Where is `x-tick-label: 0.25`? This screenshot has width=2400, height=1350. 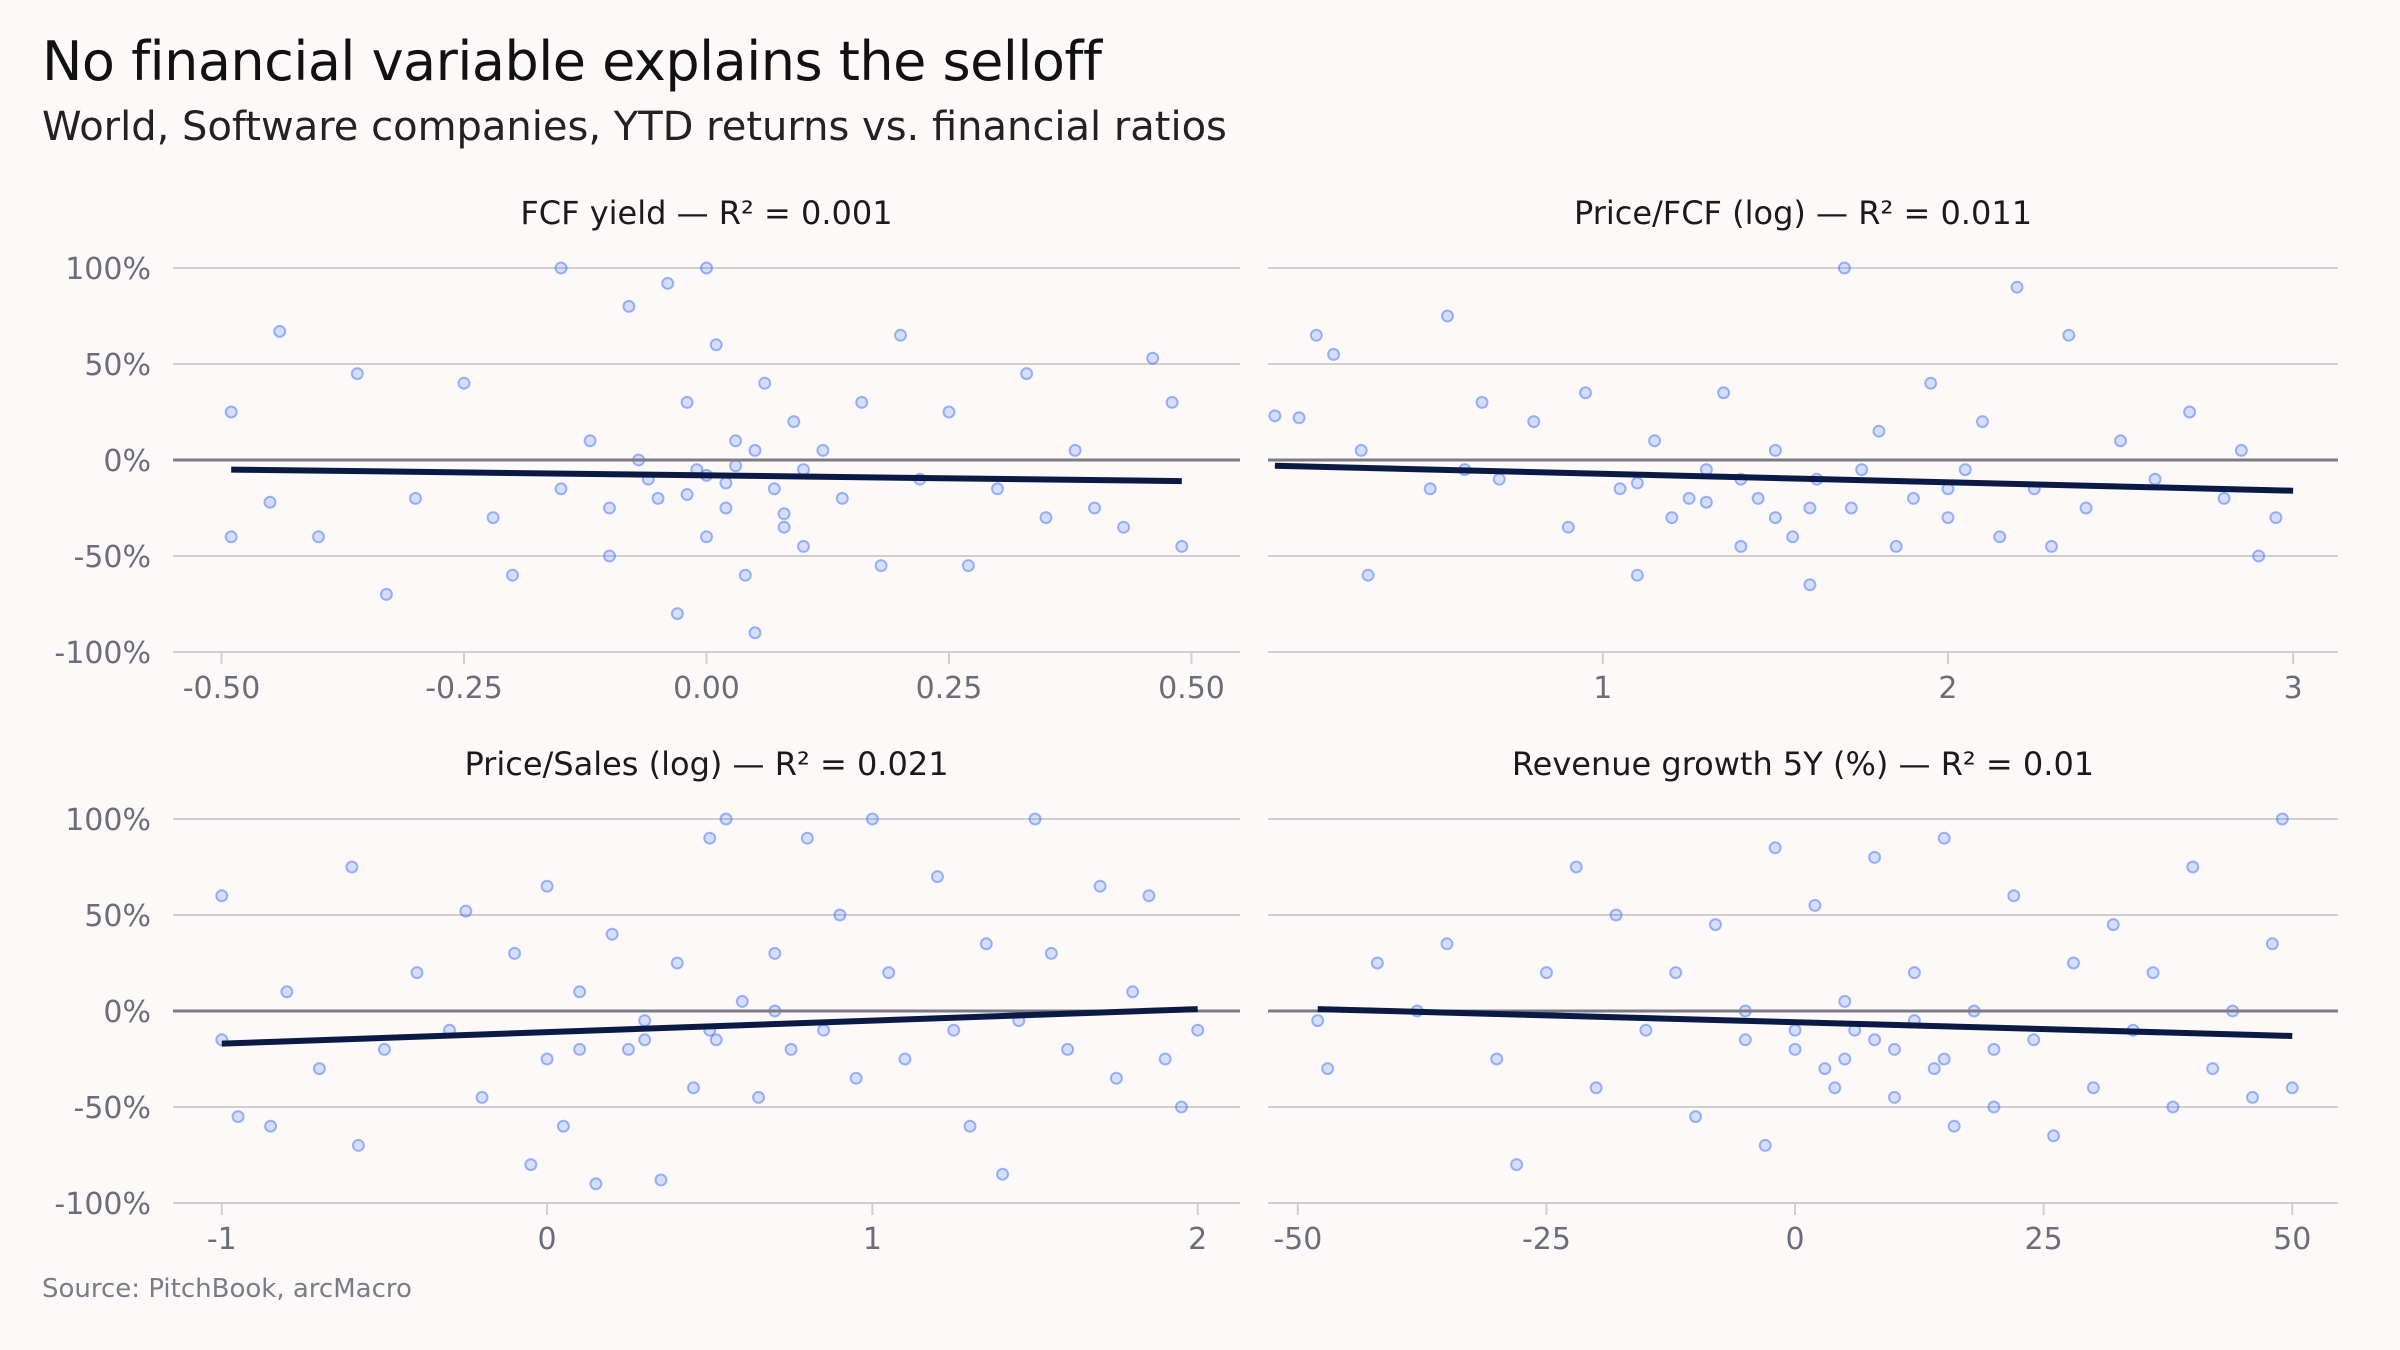
x-tick-label: 0.25 is located at coordinates (949, 688).